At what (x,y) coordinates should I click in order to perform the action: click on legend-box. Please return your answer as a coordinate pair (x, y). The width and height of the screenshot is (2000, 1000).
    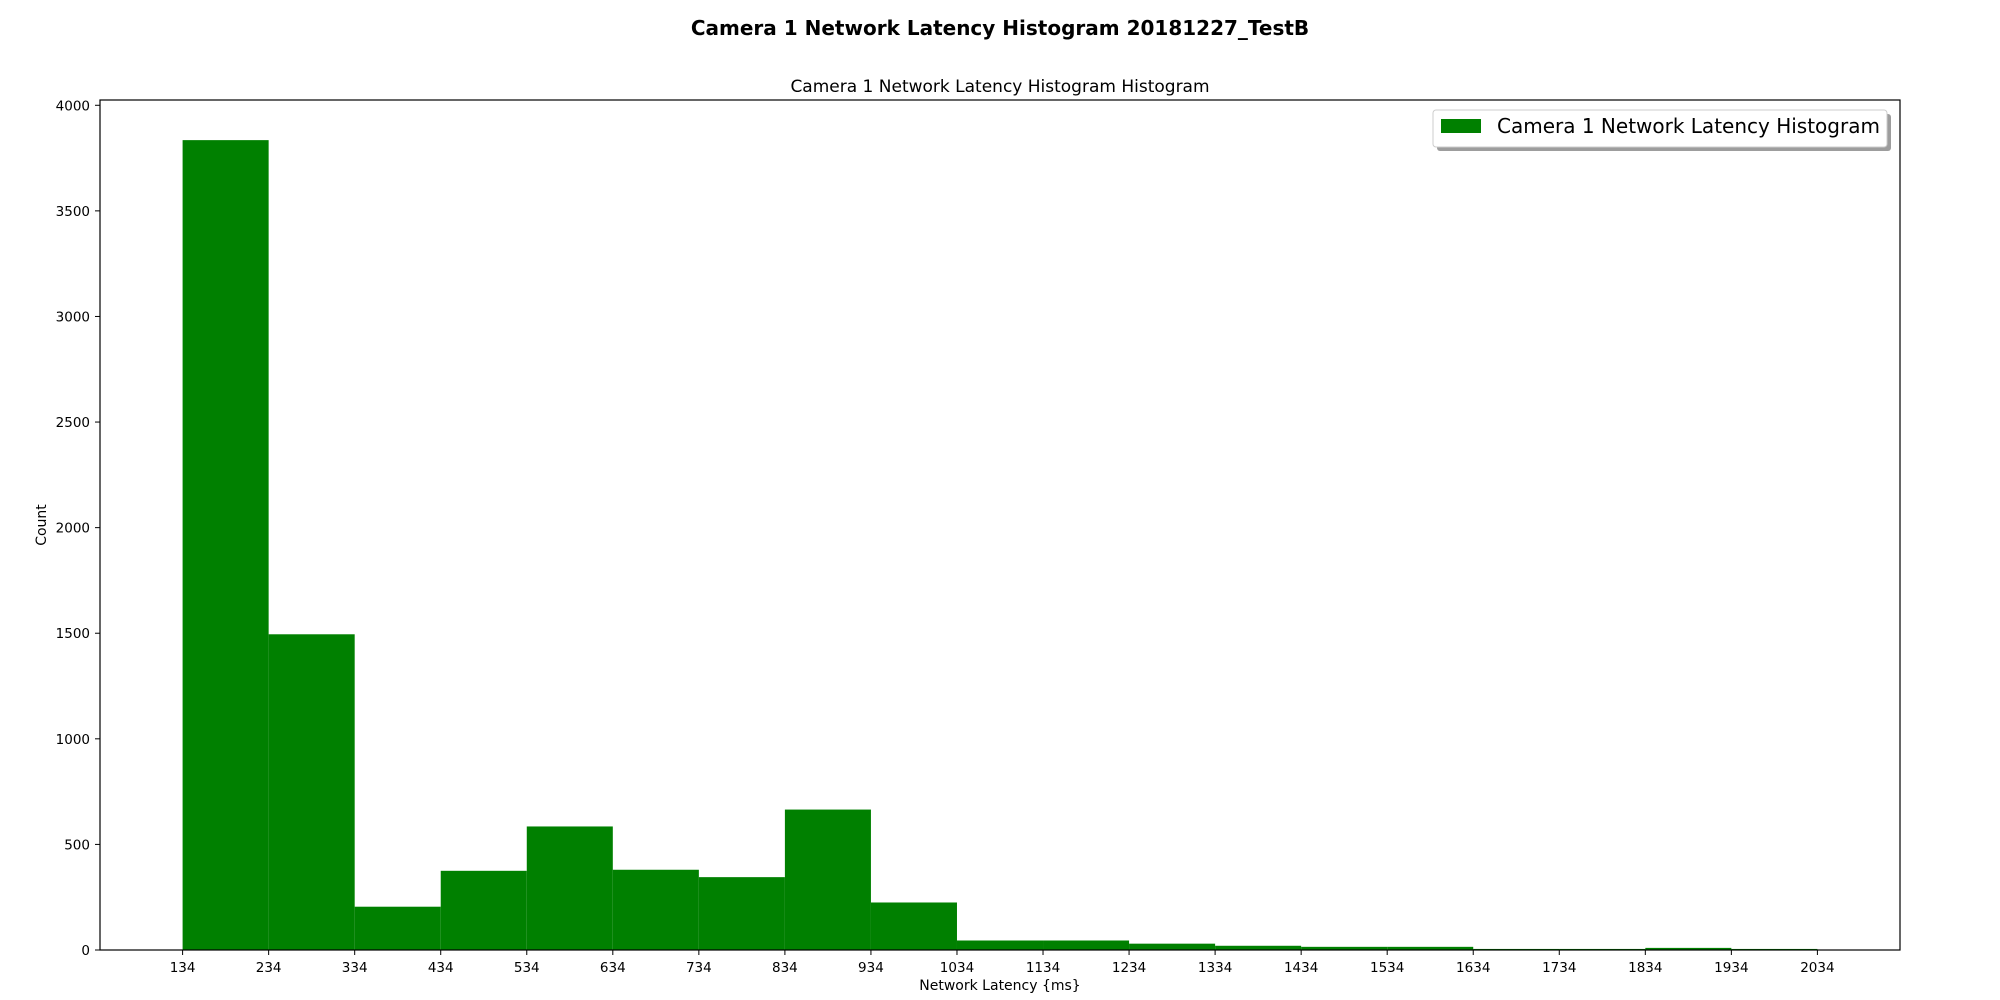
    Looking at the image, I should click on (1660, 128).